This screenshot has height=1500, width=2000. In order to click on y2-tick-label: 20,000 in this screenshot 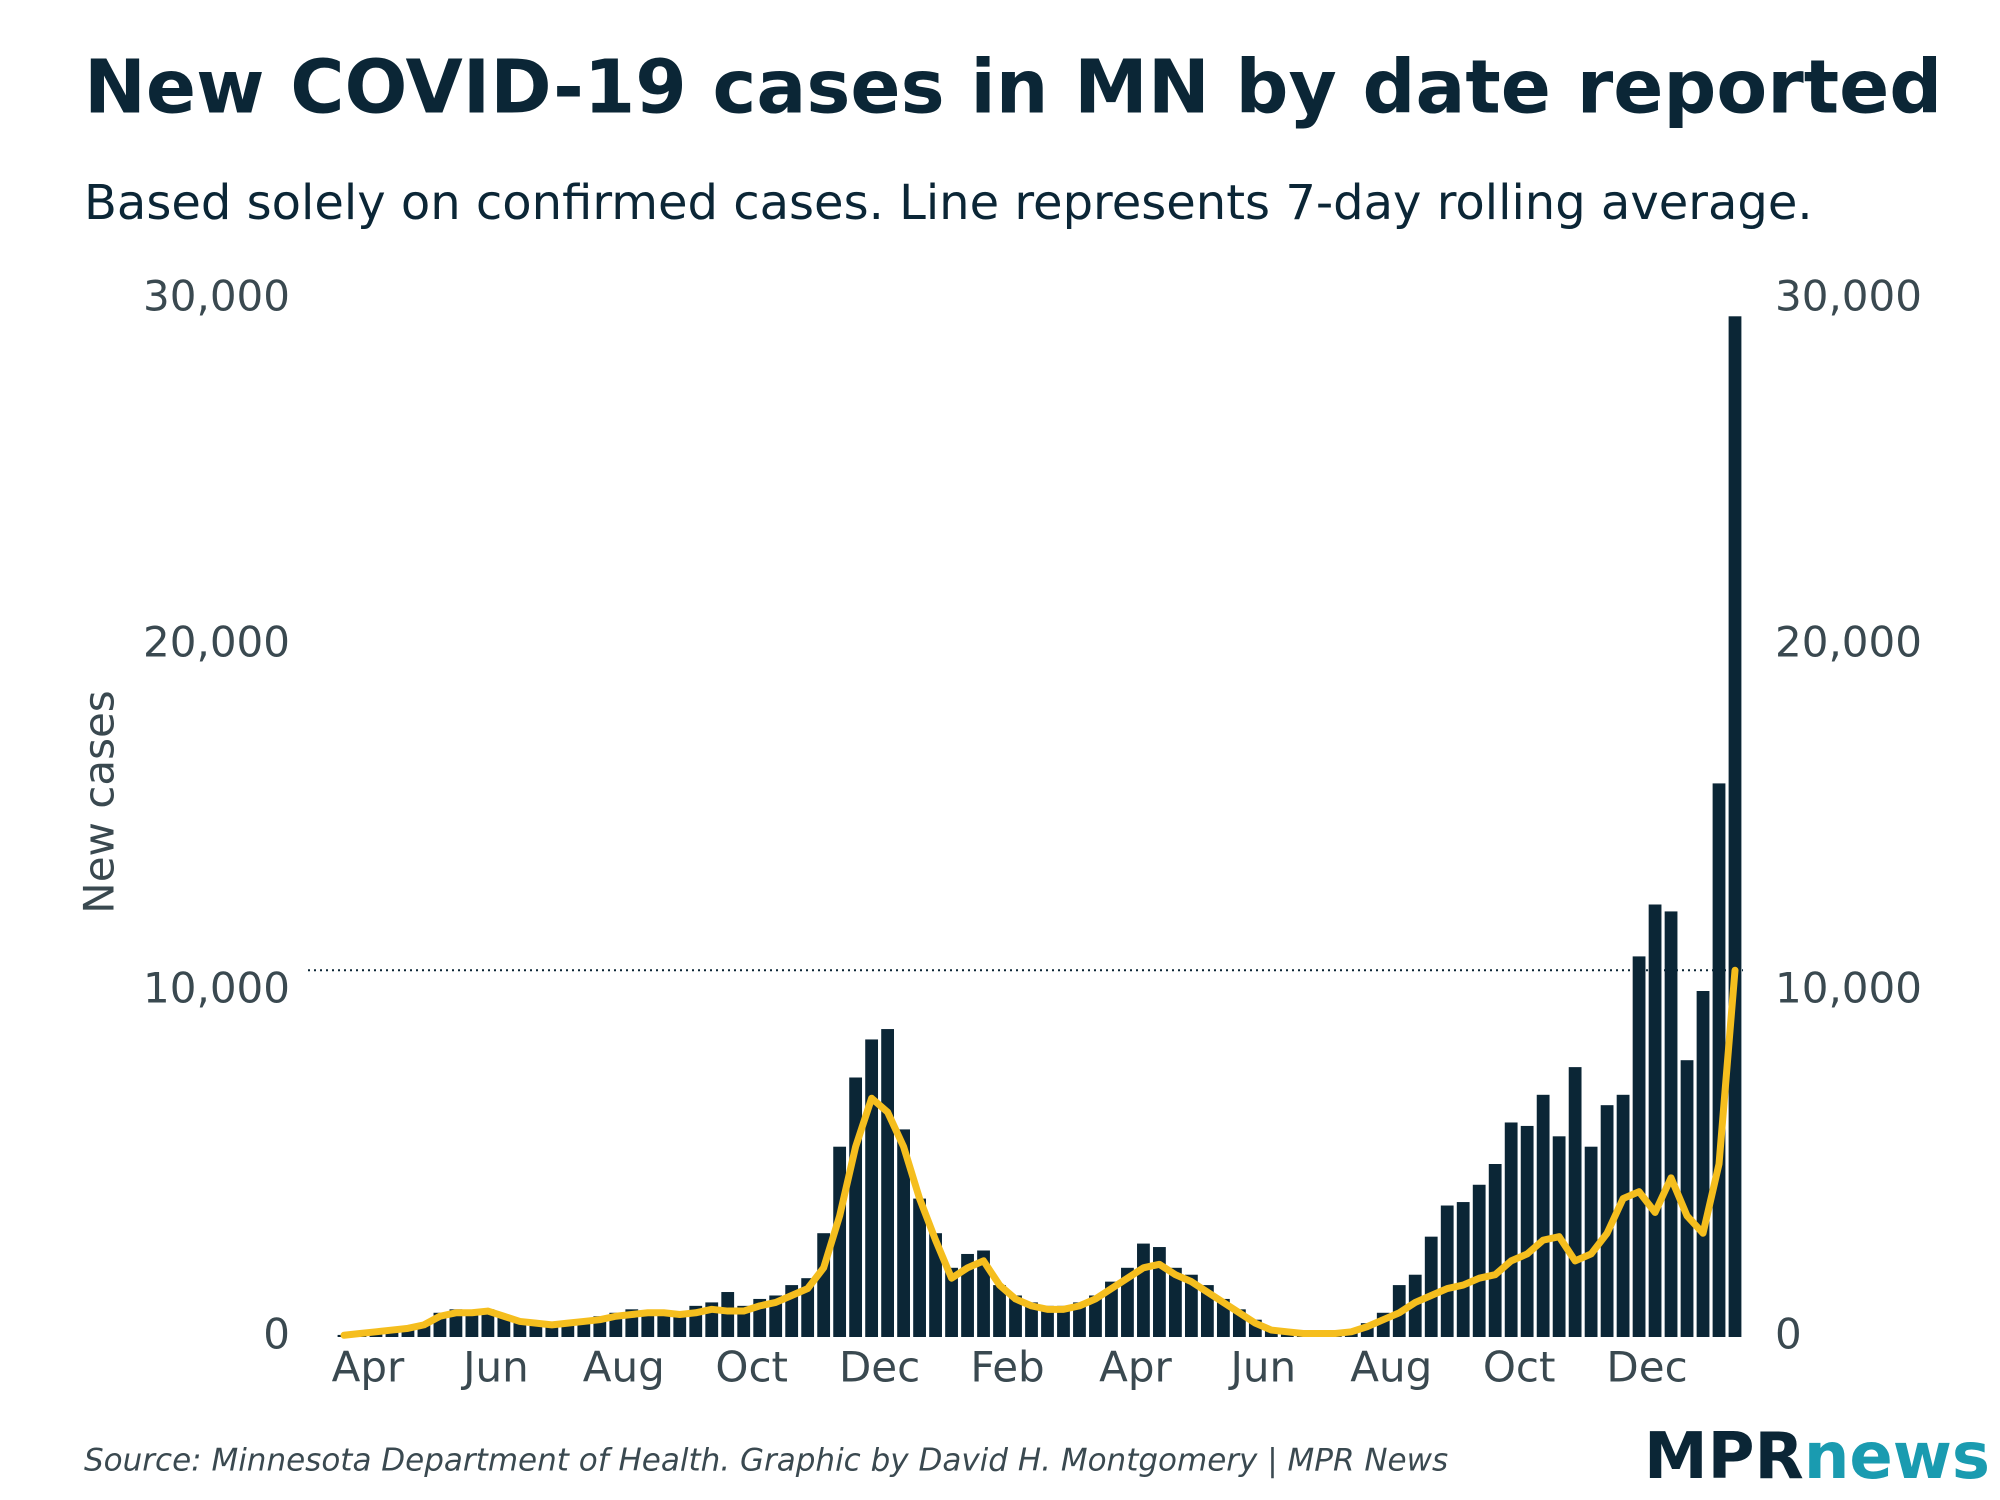, I will do `click(1848, 642)`.